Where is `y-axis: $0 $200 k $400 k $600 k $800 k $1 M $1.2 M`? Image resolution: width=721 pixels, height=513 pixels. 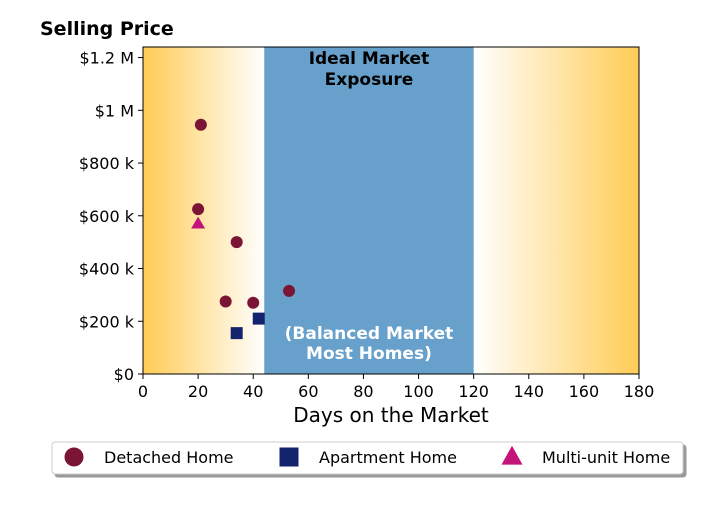 y-axis: $0 $200 k $400 k $600 k $800 k $1 M $1.2 M is located at coordinates (111, 216).